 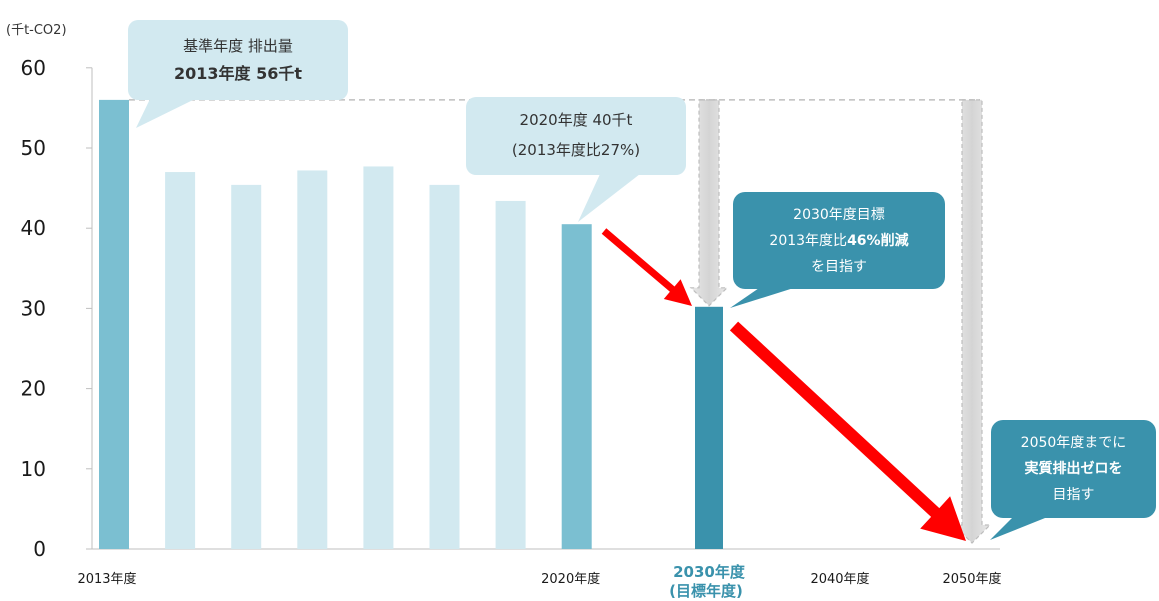 What do you see at coordinates (839, 579) in the screenshot?
I see `x-tick-label: 2040年度` at bounding box center [839, 579].